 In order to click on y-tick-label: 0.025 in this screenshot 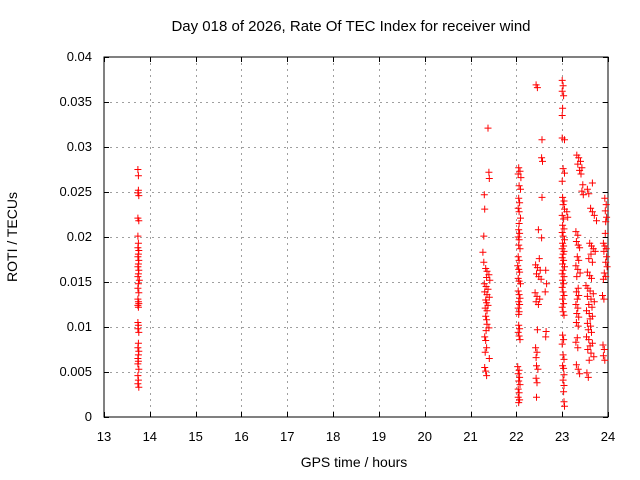, I will do `click(75, 191)`.